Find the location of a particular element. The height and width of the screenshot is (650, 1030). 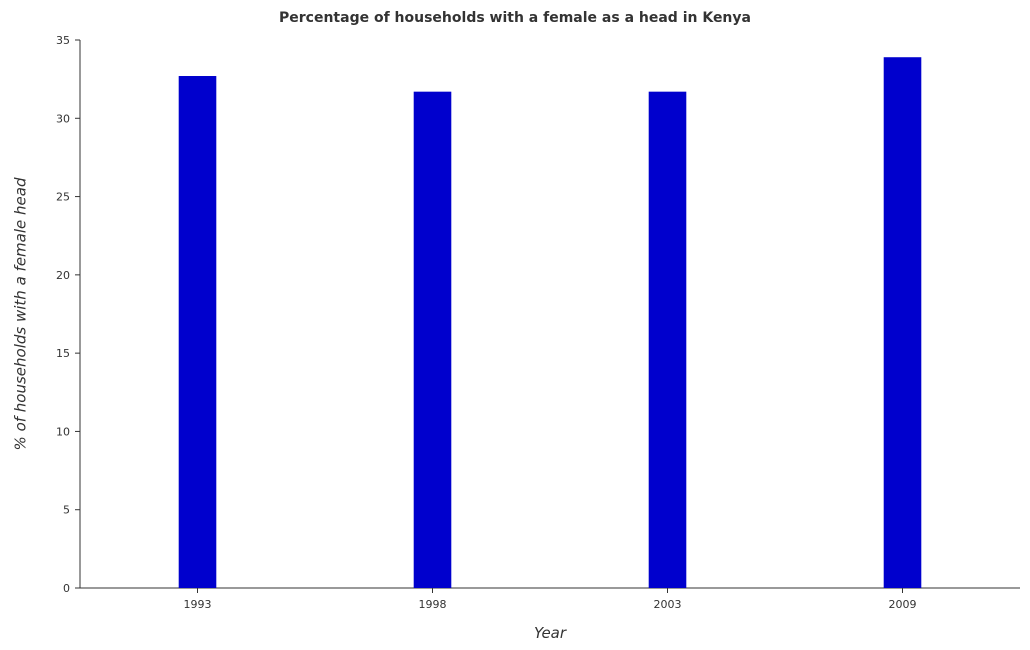

y-tick-label: 5 is located at coordinates (66, 510).